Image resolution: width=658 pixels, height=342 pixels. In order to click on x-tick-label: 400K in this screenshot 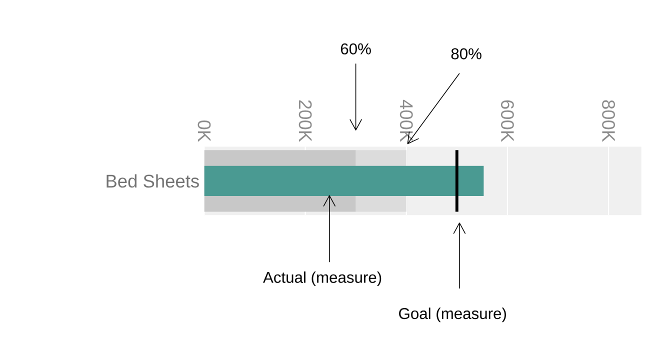, I will do `click(406, 121)`.